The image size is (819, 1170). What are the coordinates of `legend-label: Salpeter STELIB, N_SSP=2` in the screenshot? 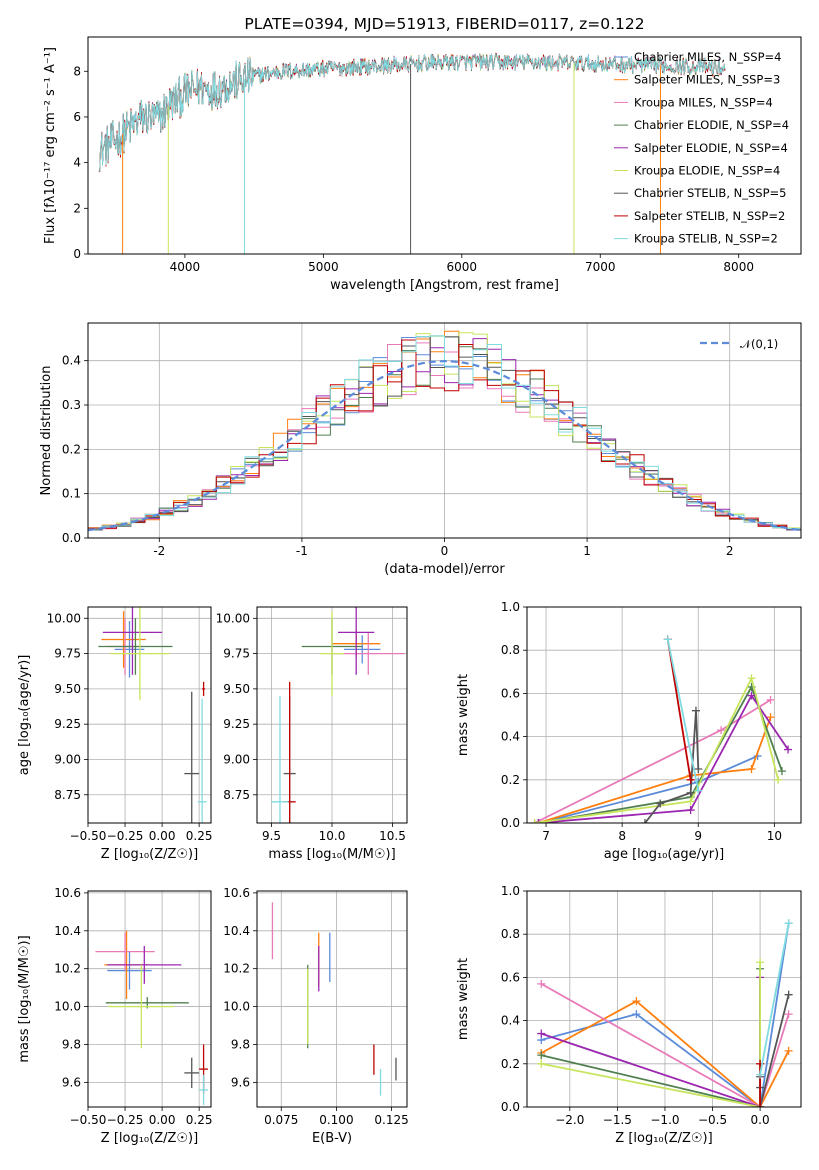 It's located at (709, 216).